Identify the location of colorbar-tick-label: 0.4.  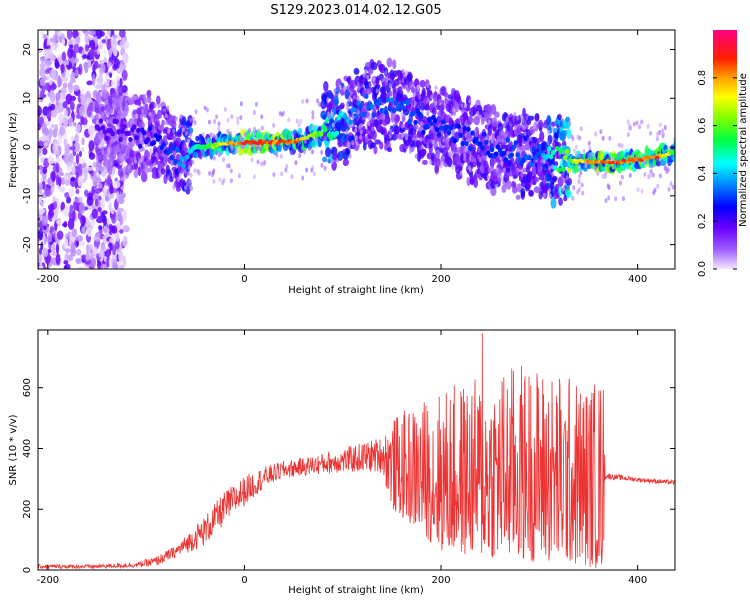
(702, 173).